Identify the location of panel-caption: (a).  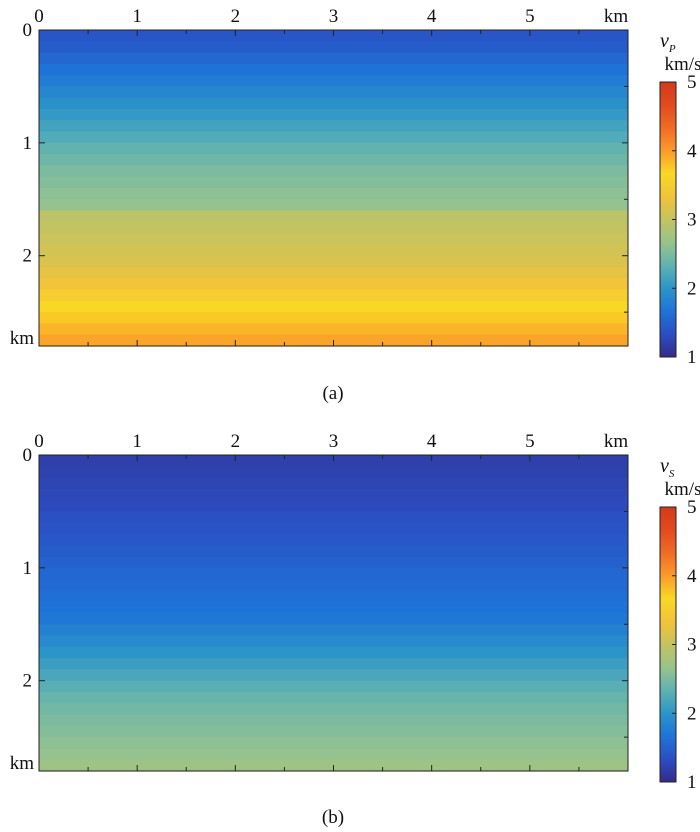
(332, 393).